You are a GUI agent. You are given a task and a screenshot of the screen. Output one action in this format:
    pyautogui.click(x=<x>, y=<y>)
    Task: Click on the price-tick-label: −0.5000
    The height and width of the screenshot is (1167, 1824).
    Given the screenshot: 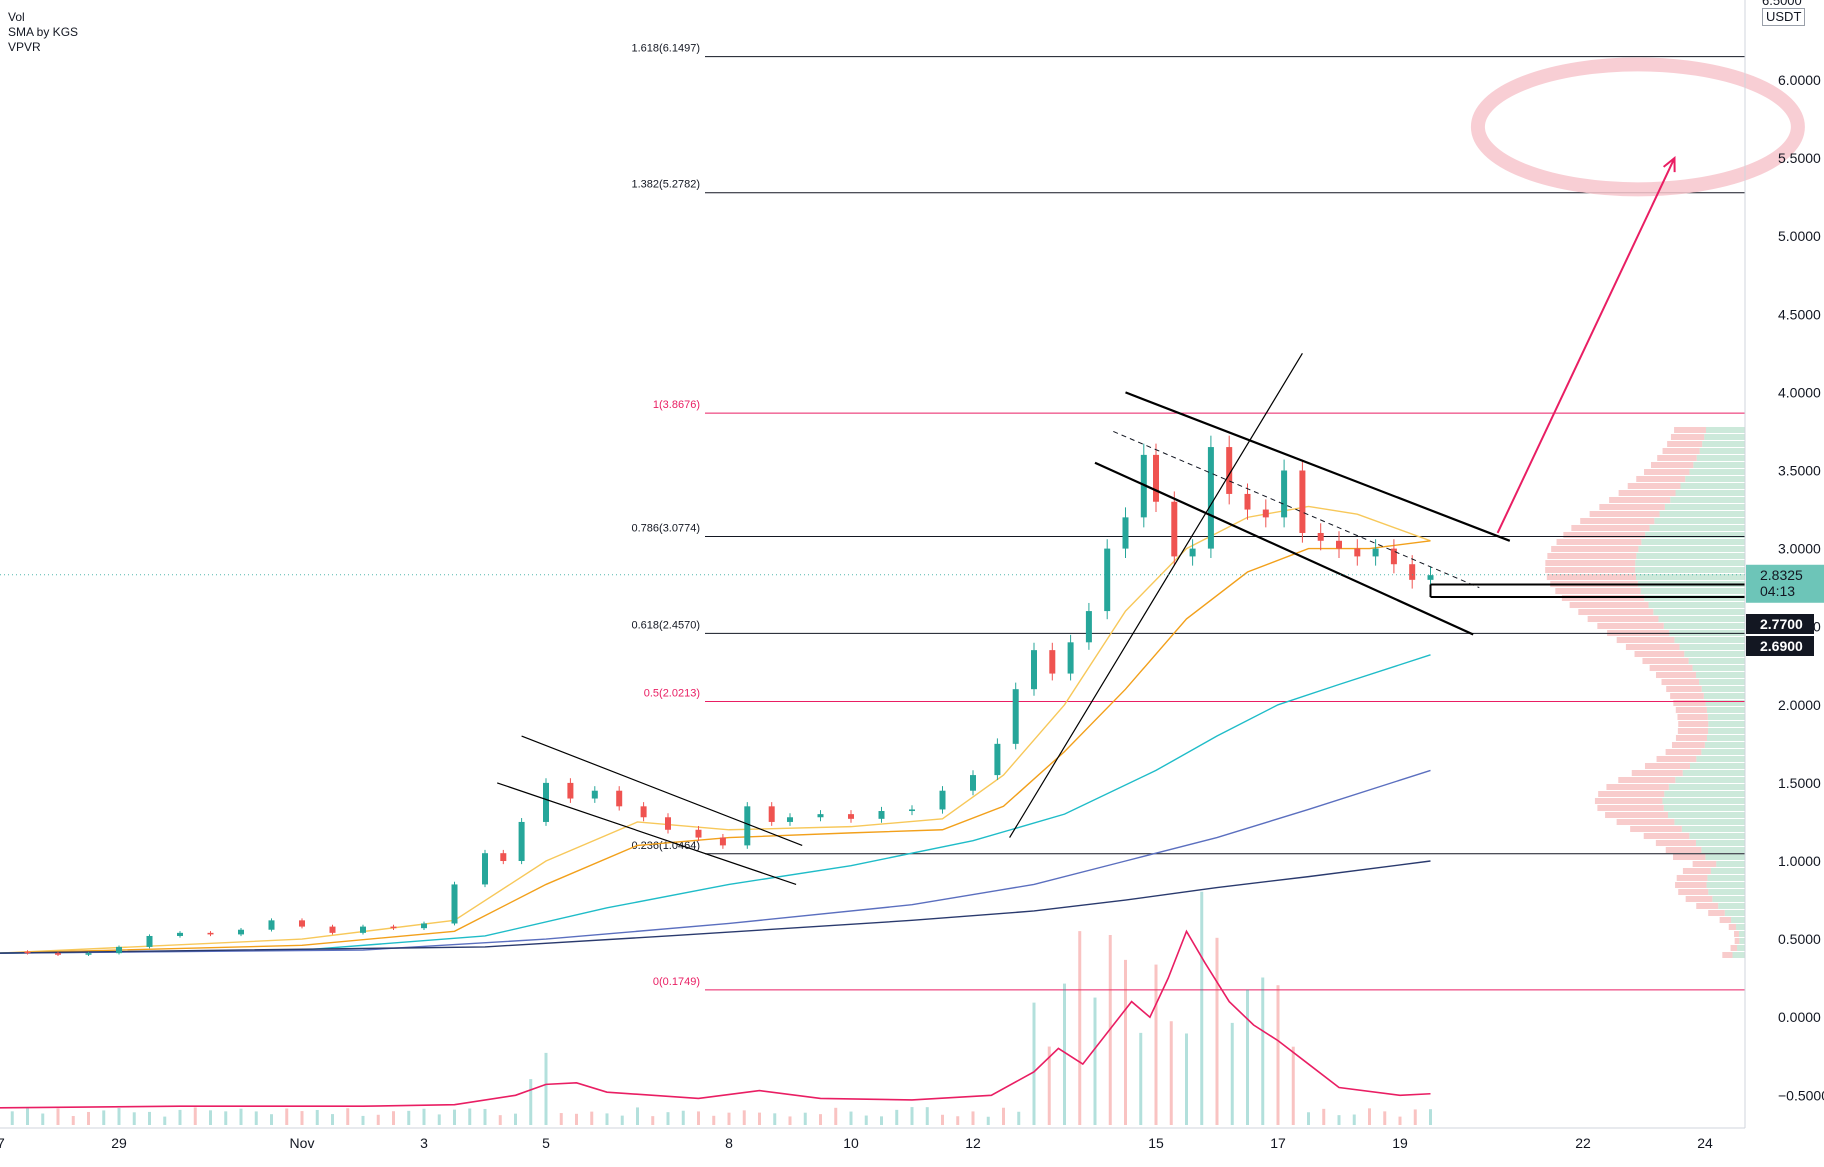 What is the action you would take?
    pyautogui.click(x=1801, y=1095)
    